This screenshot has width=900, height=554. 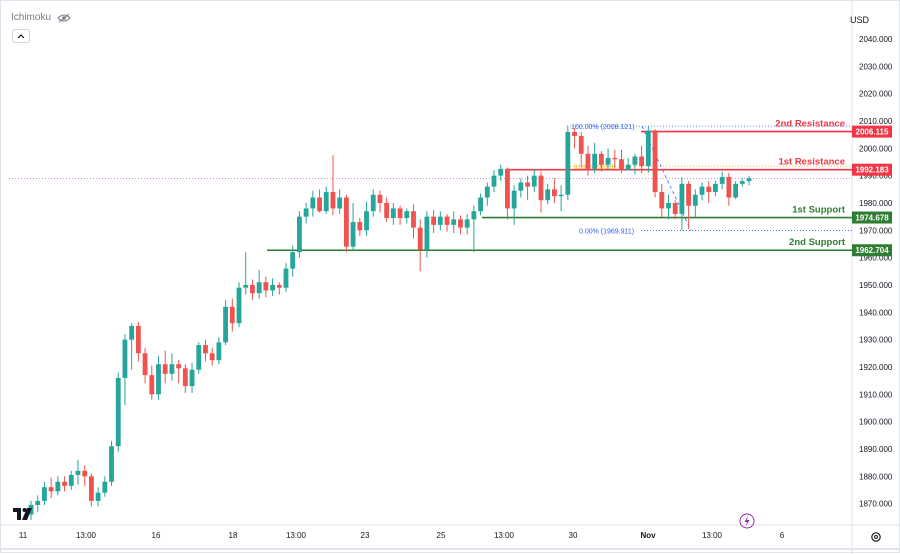 What do you see at coordinates (876, 394) in the screenshot?
I see `y-tick-label: 1910.000` at bounding box center [876, 394].